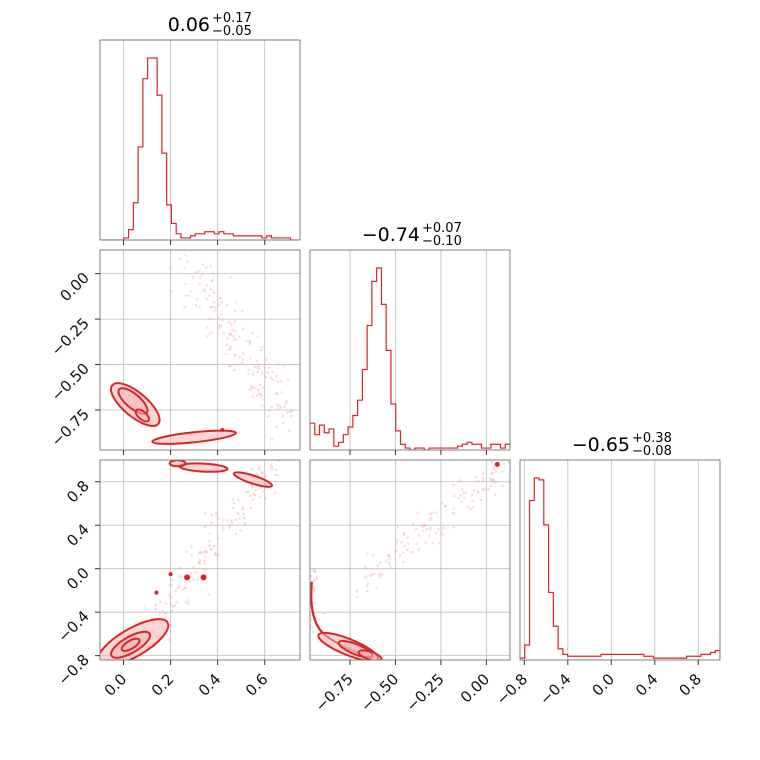  Describe the element at coordinates (412, 235) in the screenshot. I see `panel-title-1: −0.74 +0.07−0.10` at that location.